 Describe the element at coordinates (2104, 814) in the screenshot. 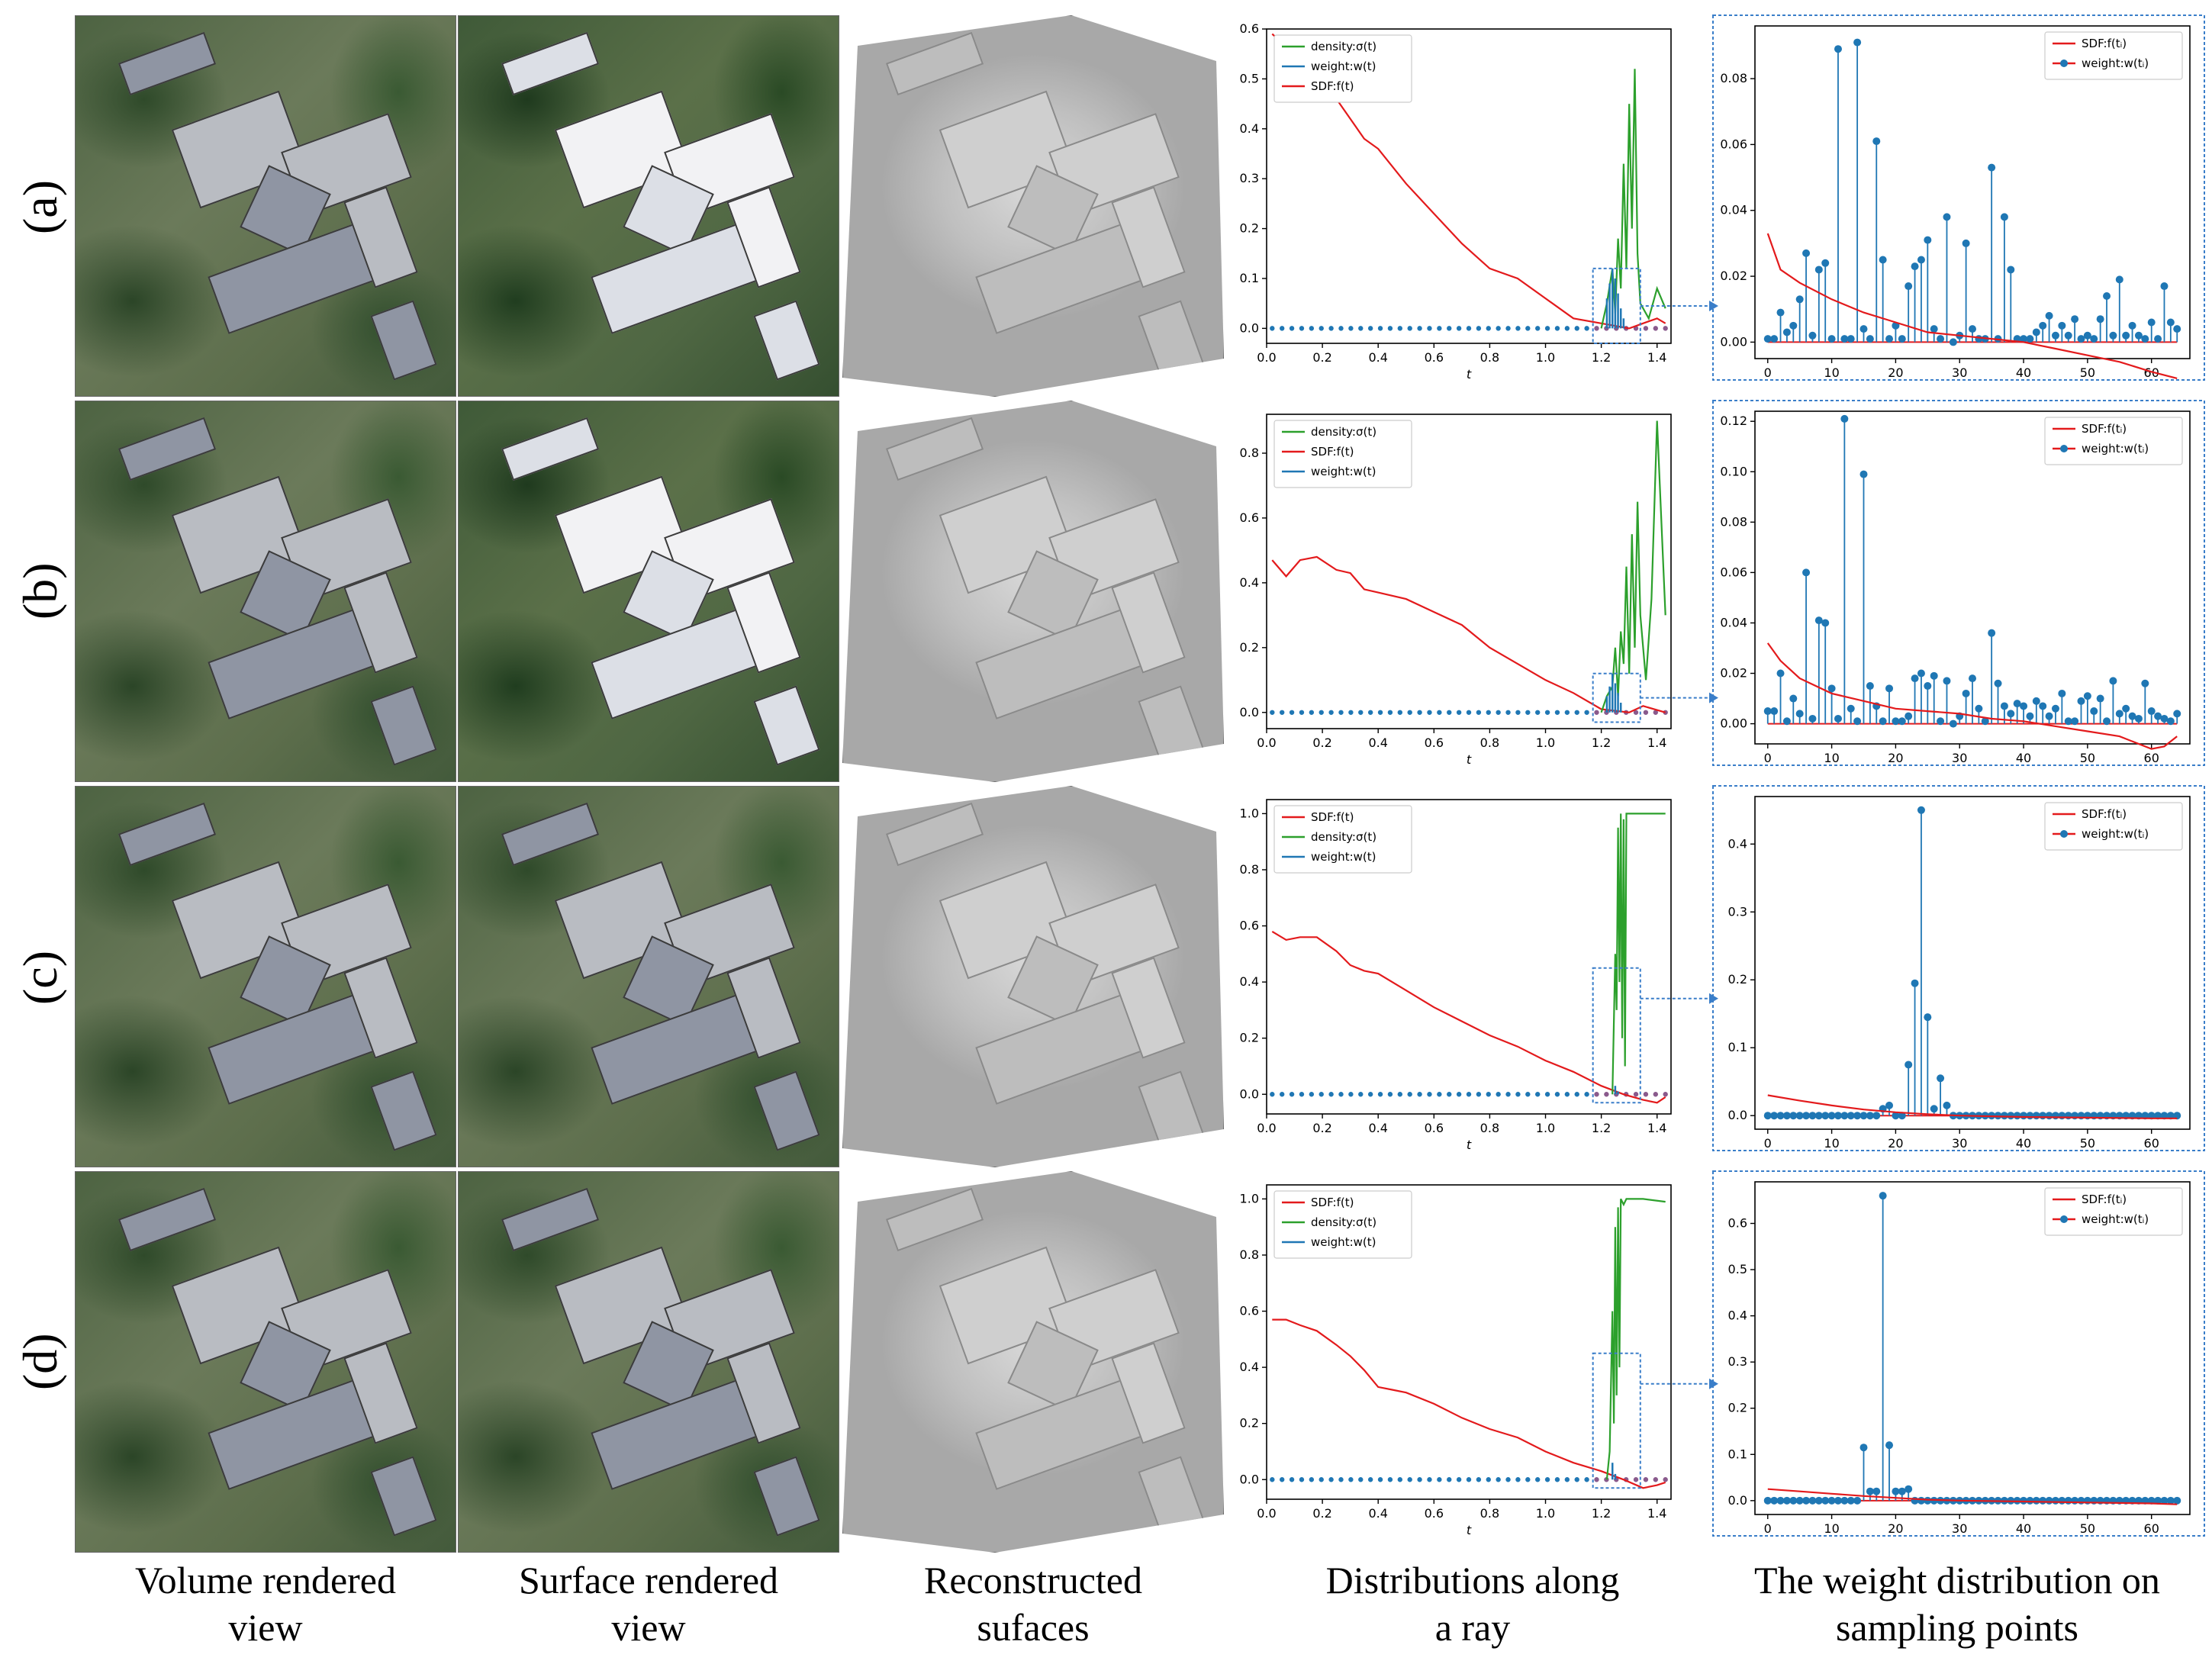

I see `legend-label: SDF:f(tᵢ)` at that location.